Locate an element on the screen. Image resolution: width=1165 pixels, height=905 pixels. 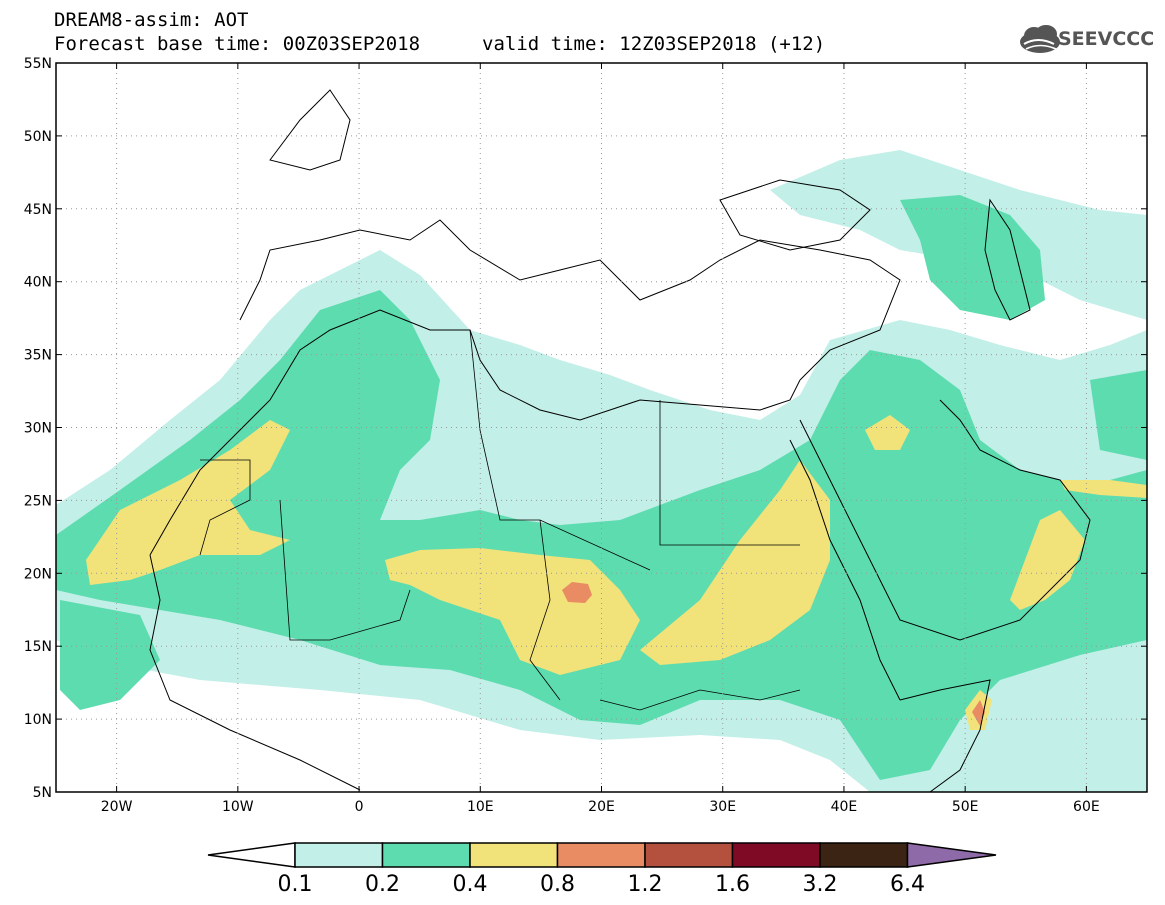
aot-field-0.8-chad is located at coordinates (577, 592).